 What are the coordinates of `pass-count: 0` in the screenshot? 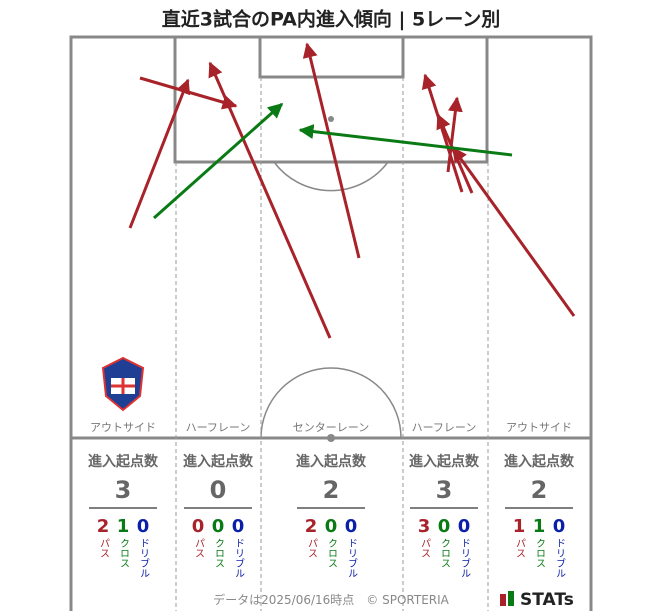 It's located at (198, 526).